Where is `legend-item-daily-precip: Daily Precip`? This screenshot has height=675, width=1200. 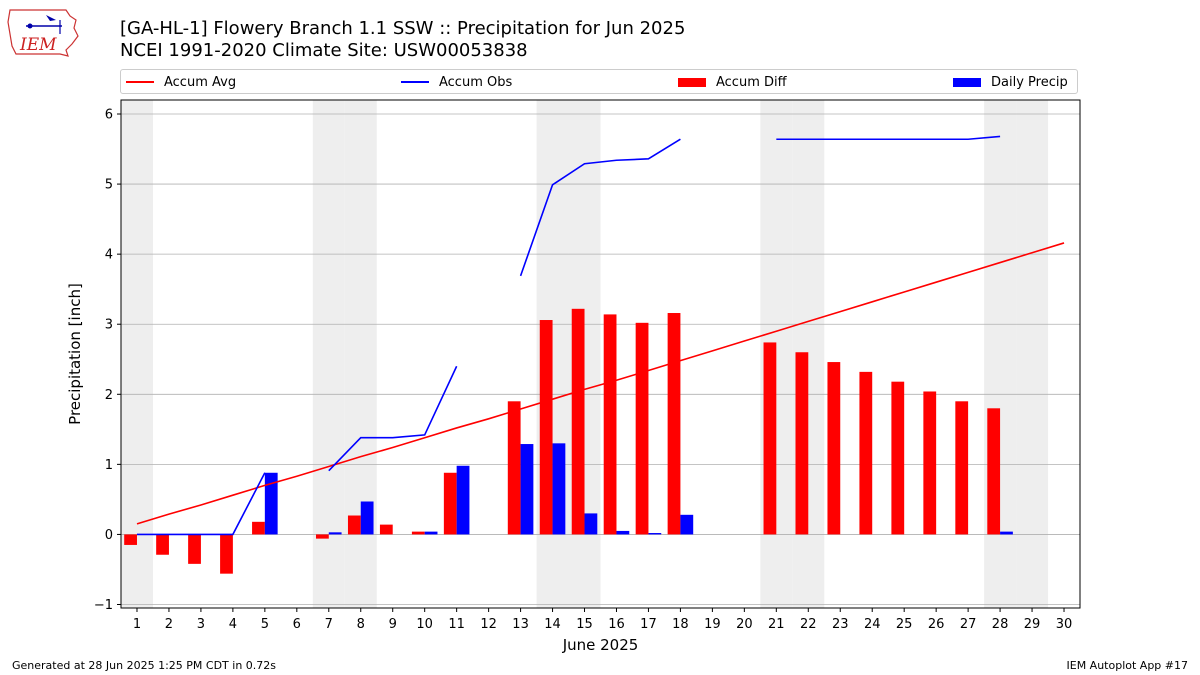 legend-item-daily-precip: Daily Precip is located at coordinates (1010, 82).